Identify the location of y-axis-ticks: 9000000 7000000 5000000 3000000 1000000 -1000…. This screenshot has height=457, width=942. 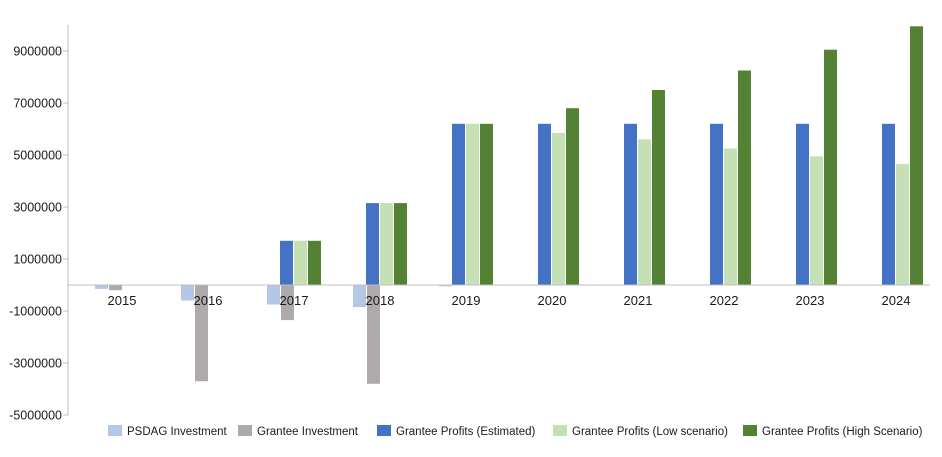
(38, 234).